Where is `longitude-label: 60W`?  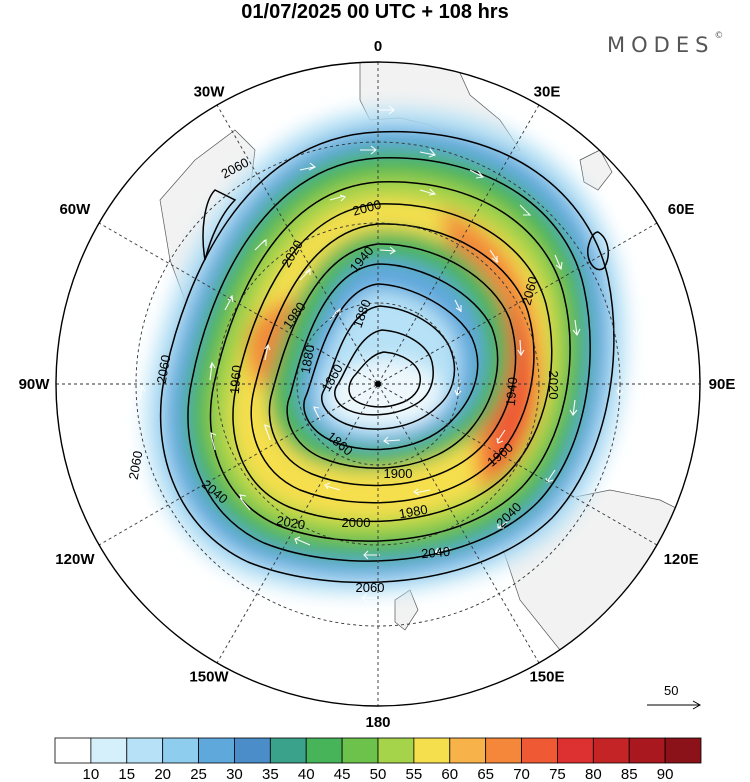 longitude-label: 60W is located at coordinates (75, 209).